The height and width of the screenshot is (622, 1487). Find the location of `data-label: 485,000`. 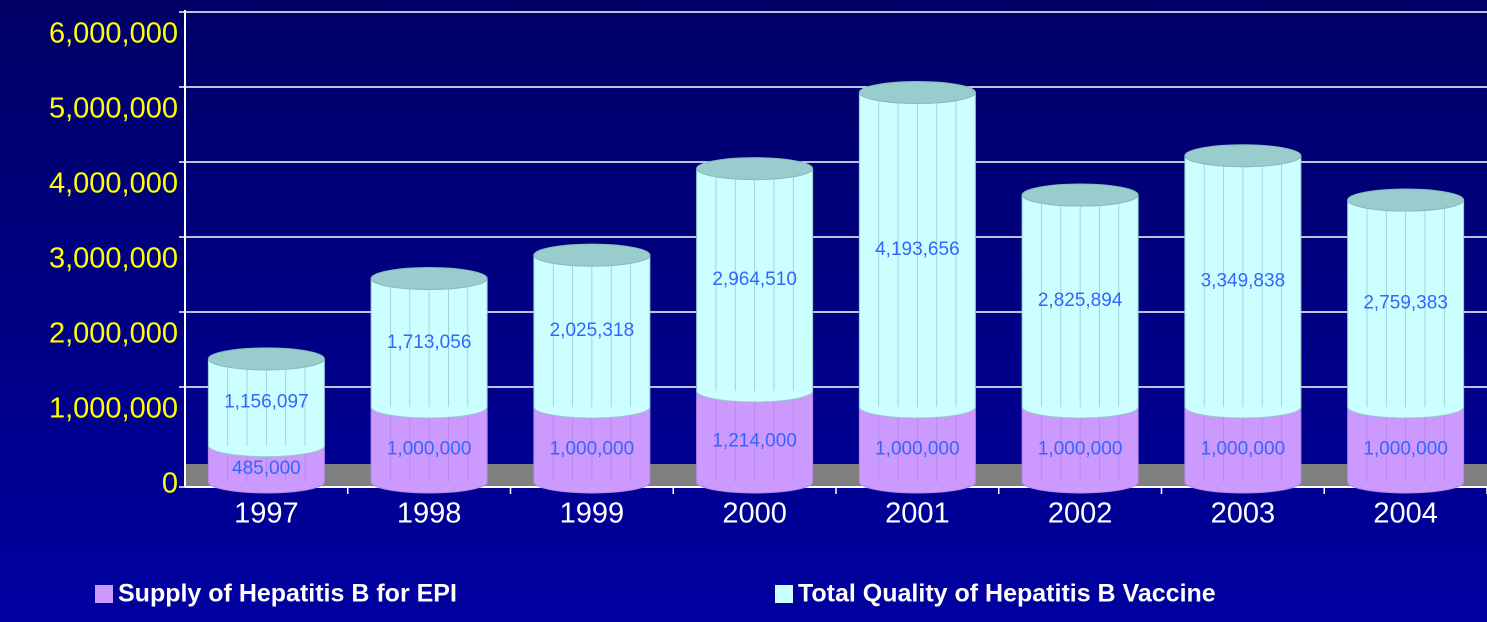

data-label: 485,000 is located at coordinates (266, 468).